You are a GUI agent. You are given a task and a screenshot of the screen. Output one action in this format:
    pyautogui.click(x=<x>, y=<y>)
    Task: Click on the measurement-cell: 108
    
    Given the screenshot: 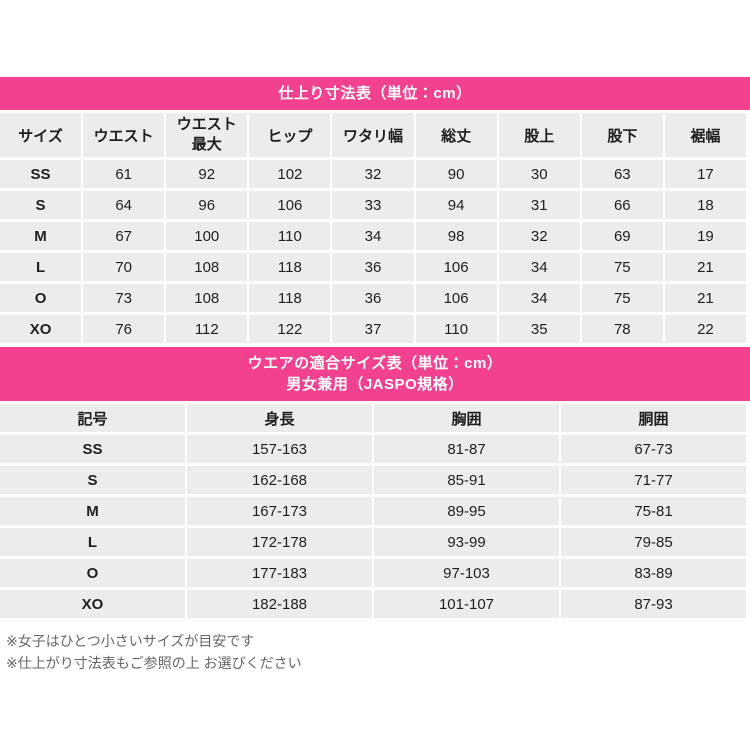 What is the action you would take?
    pyautogui.click(x=207, y=298)
    